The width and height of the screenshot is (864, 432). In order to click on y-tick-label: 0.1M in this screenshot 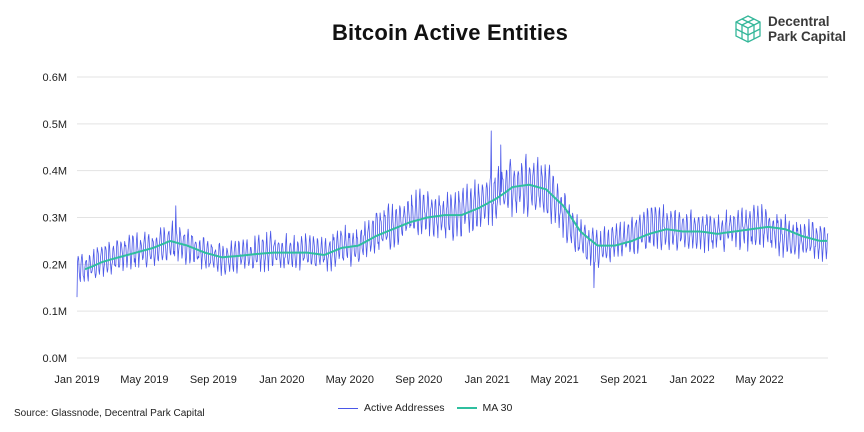, I will do `click(55, 312)`.